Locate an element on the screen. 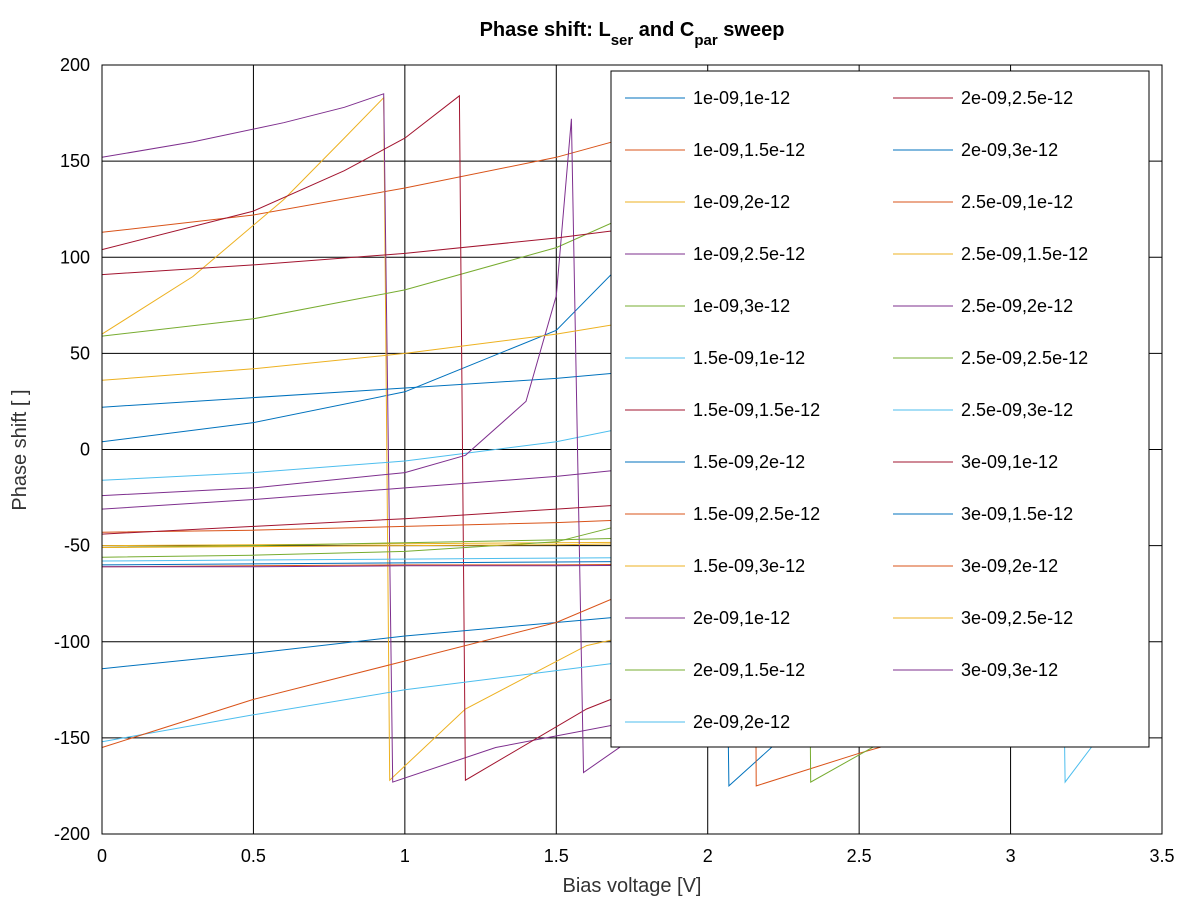  title-c-symbol: C is located at coordinates (687, 30).